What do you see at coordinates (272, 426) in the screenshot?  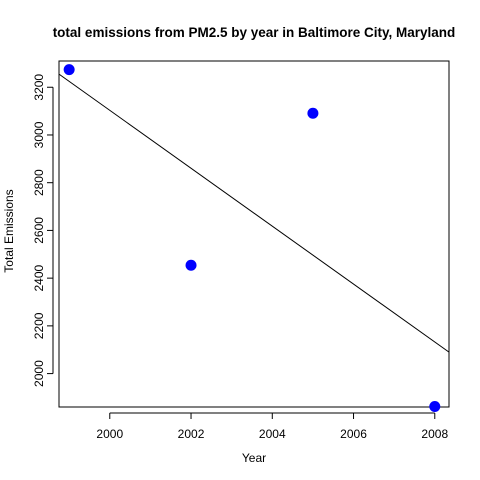 I see `x-axis: 2000 2002 2004 2006 2008` at bounding box center [272, 426].